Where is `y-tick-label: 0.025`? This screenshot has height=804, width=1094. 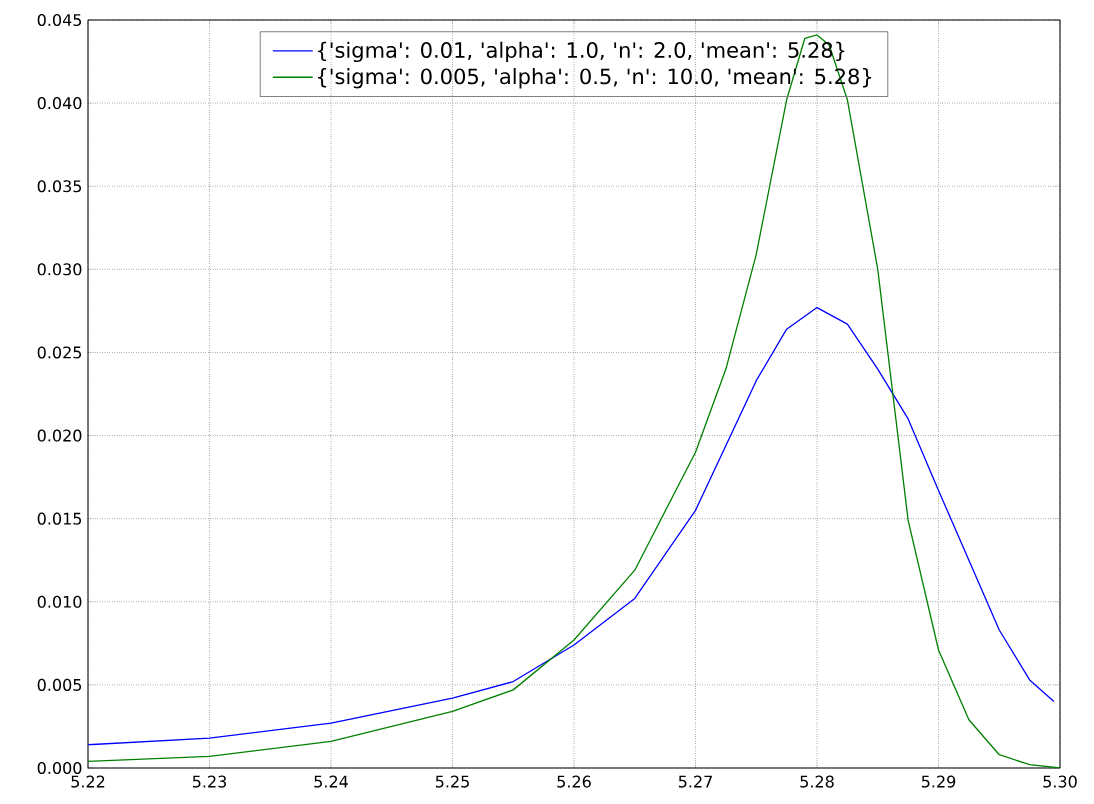
y-tick-label: 0.025 is located at coordinates (59, 352).